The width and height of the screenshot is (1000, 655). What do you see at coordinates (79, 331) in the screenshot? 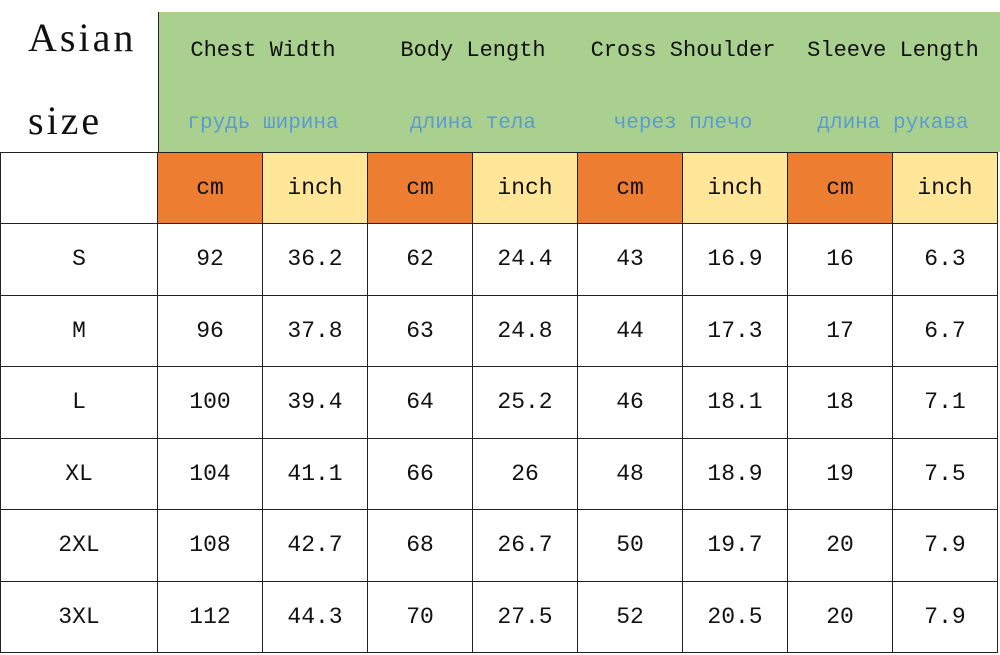
I see `size-cell: M` at bounding box center [79, 331].